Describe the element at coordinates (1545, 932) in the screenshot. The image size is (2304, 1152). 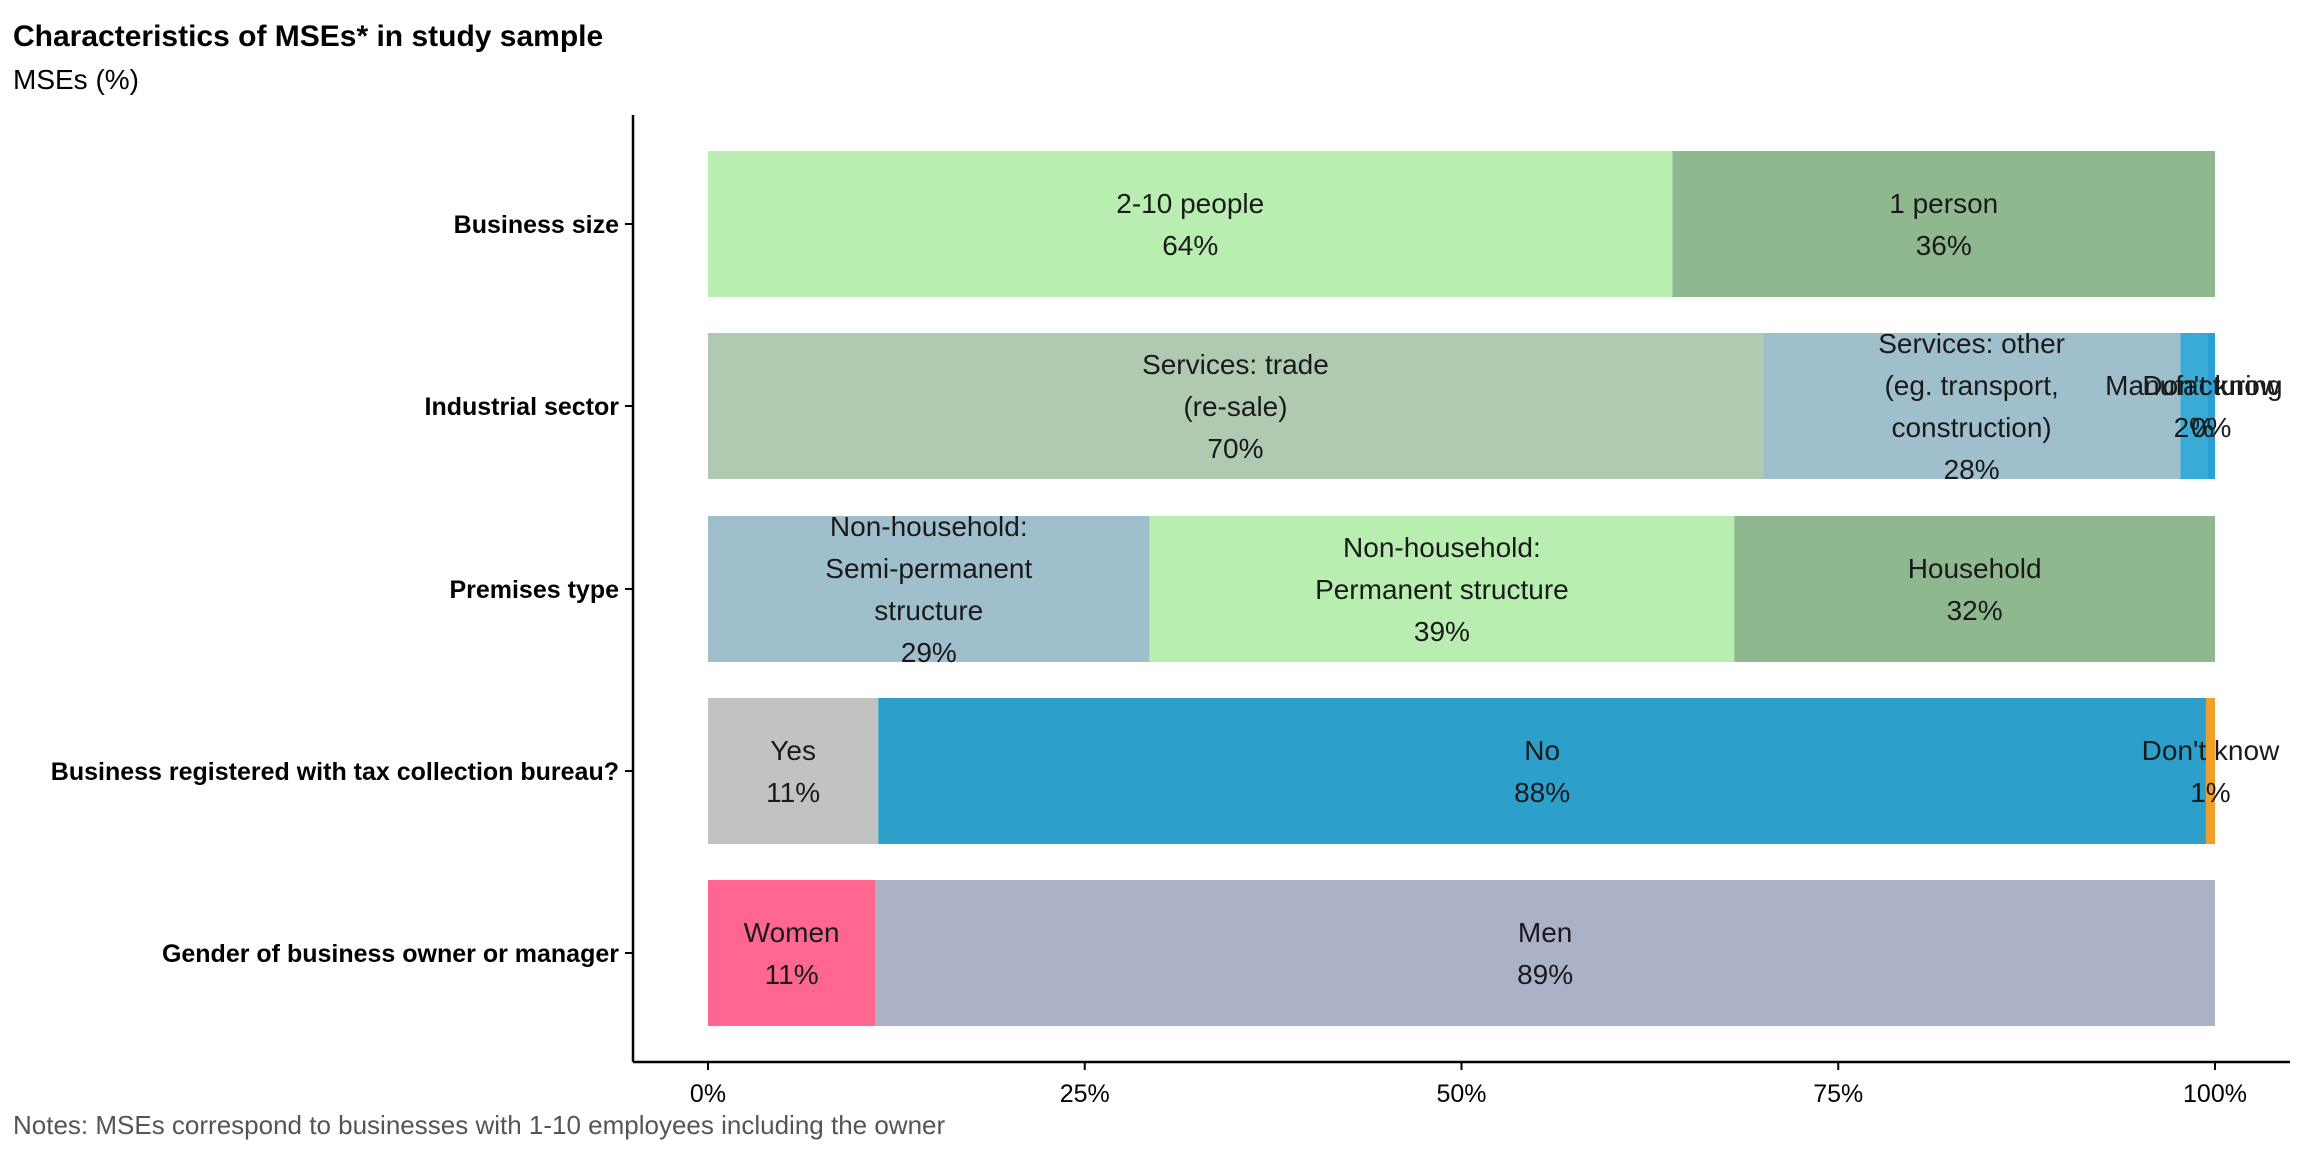
I see `segment-label-line: Men` at that location.